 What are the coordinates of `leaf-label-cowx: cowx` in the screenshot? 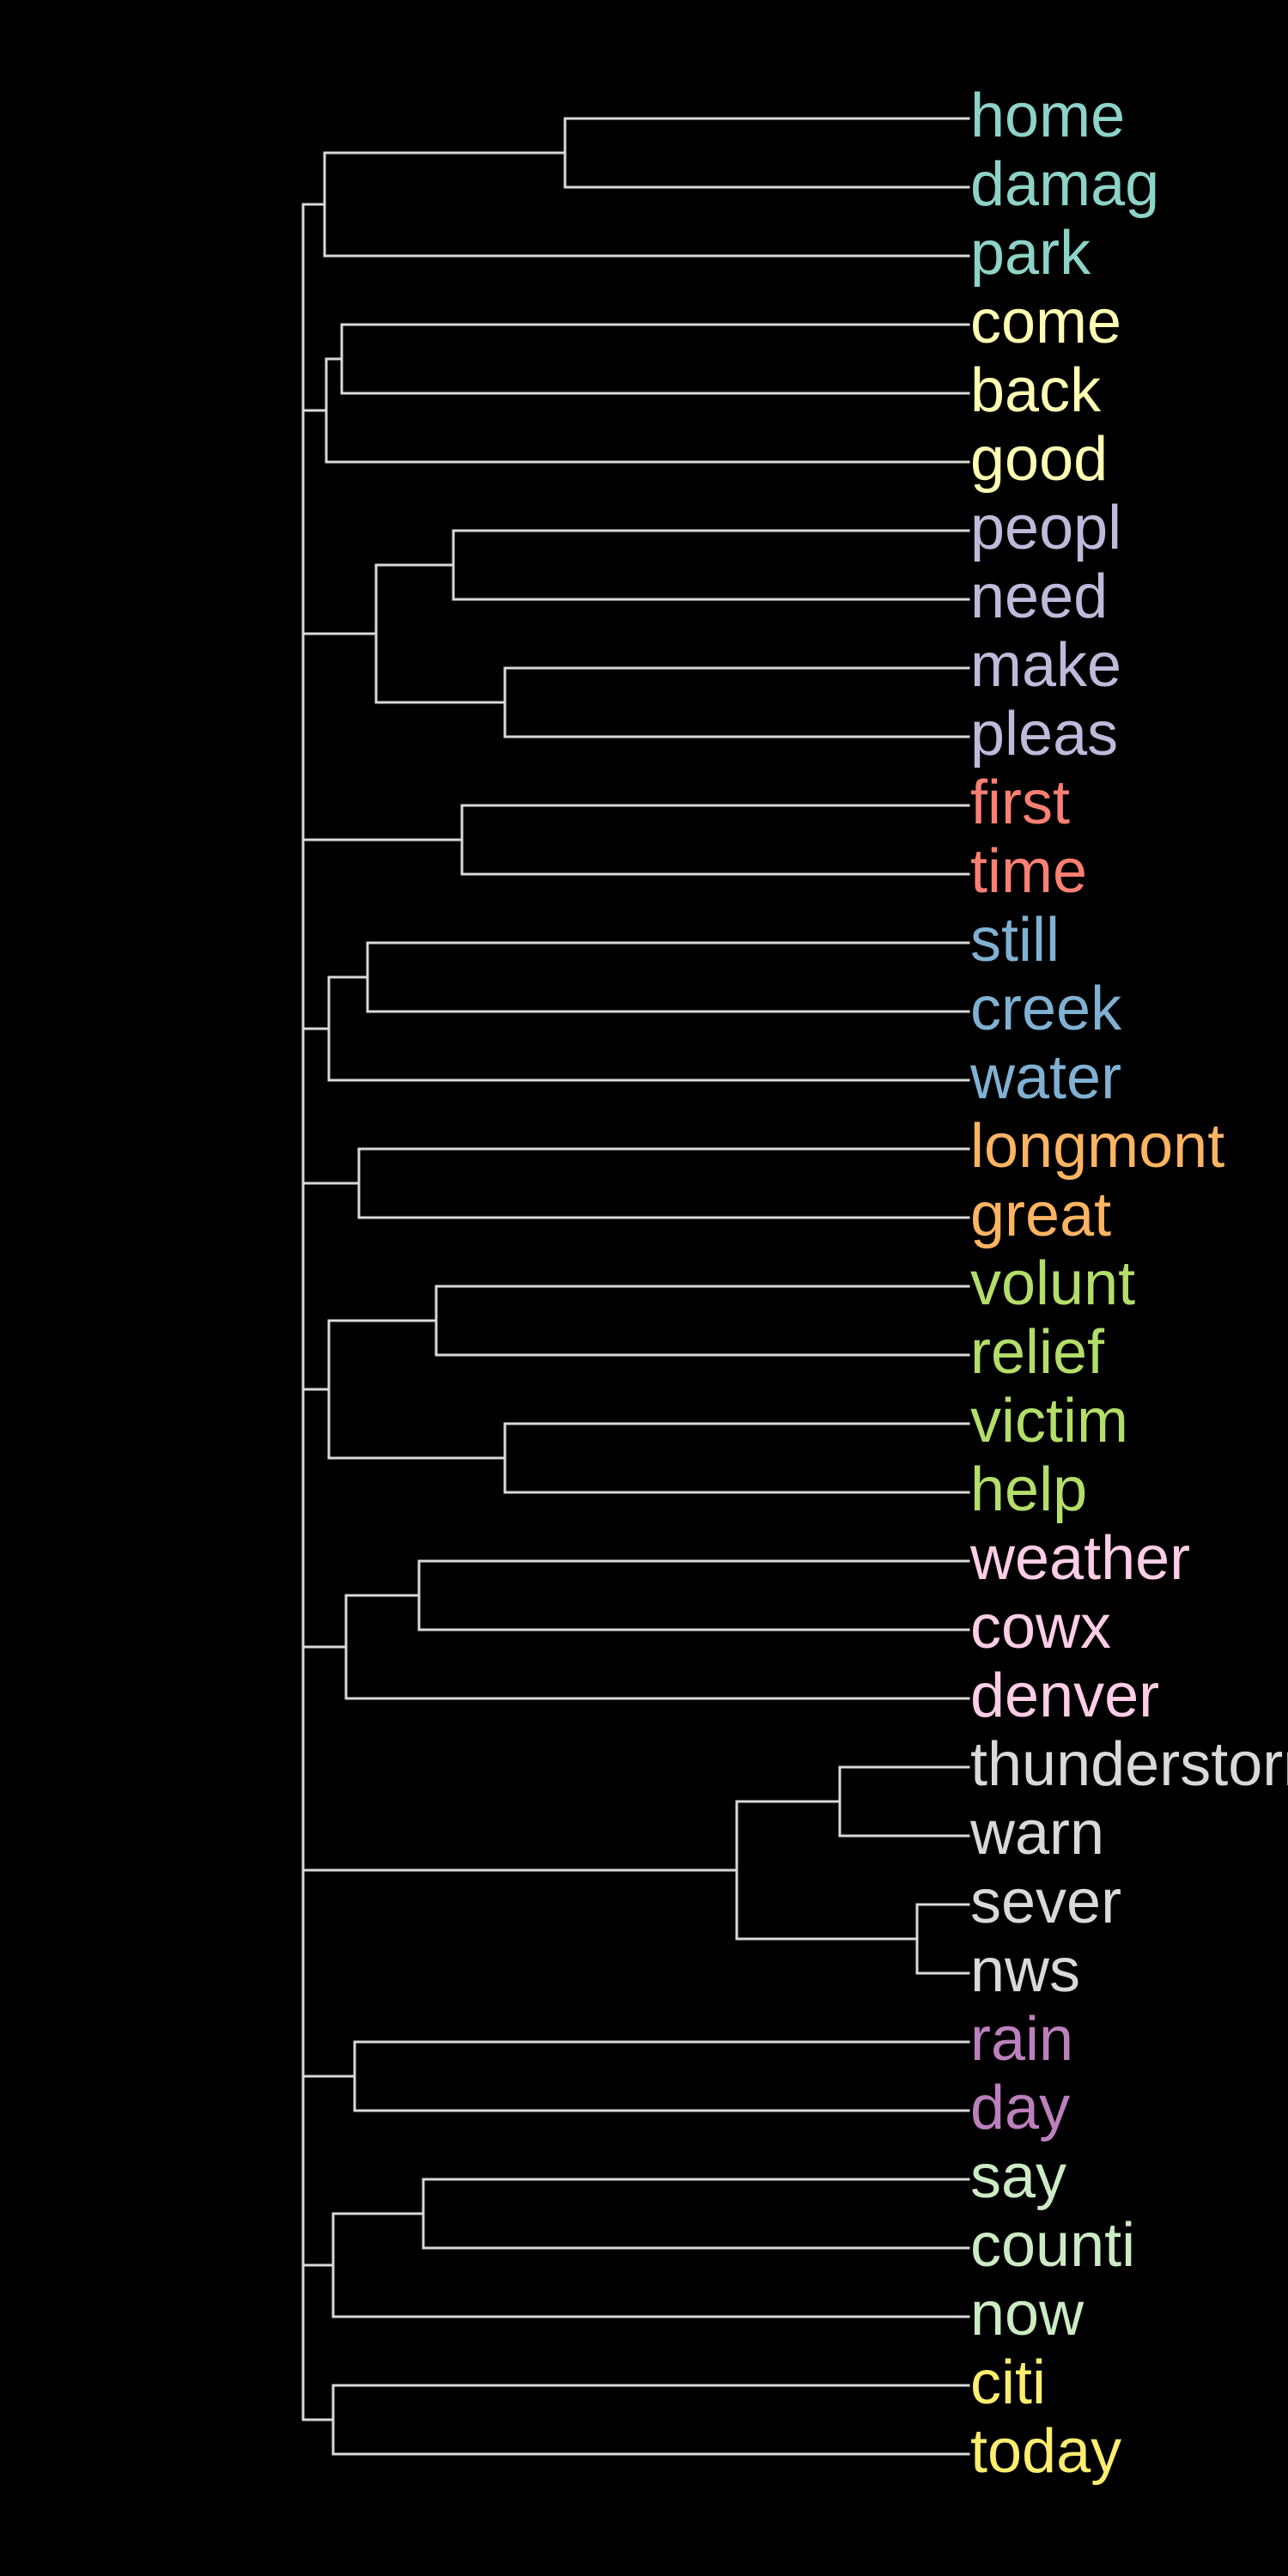 It's located at (1041, 1627).